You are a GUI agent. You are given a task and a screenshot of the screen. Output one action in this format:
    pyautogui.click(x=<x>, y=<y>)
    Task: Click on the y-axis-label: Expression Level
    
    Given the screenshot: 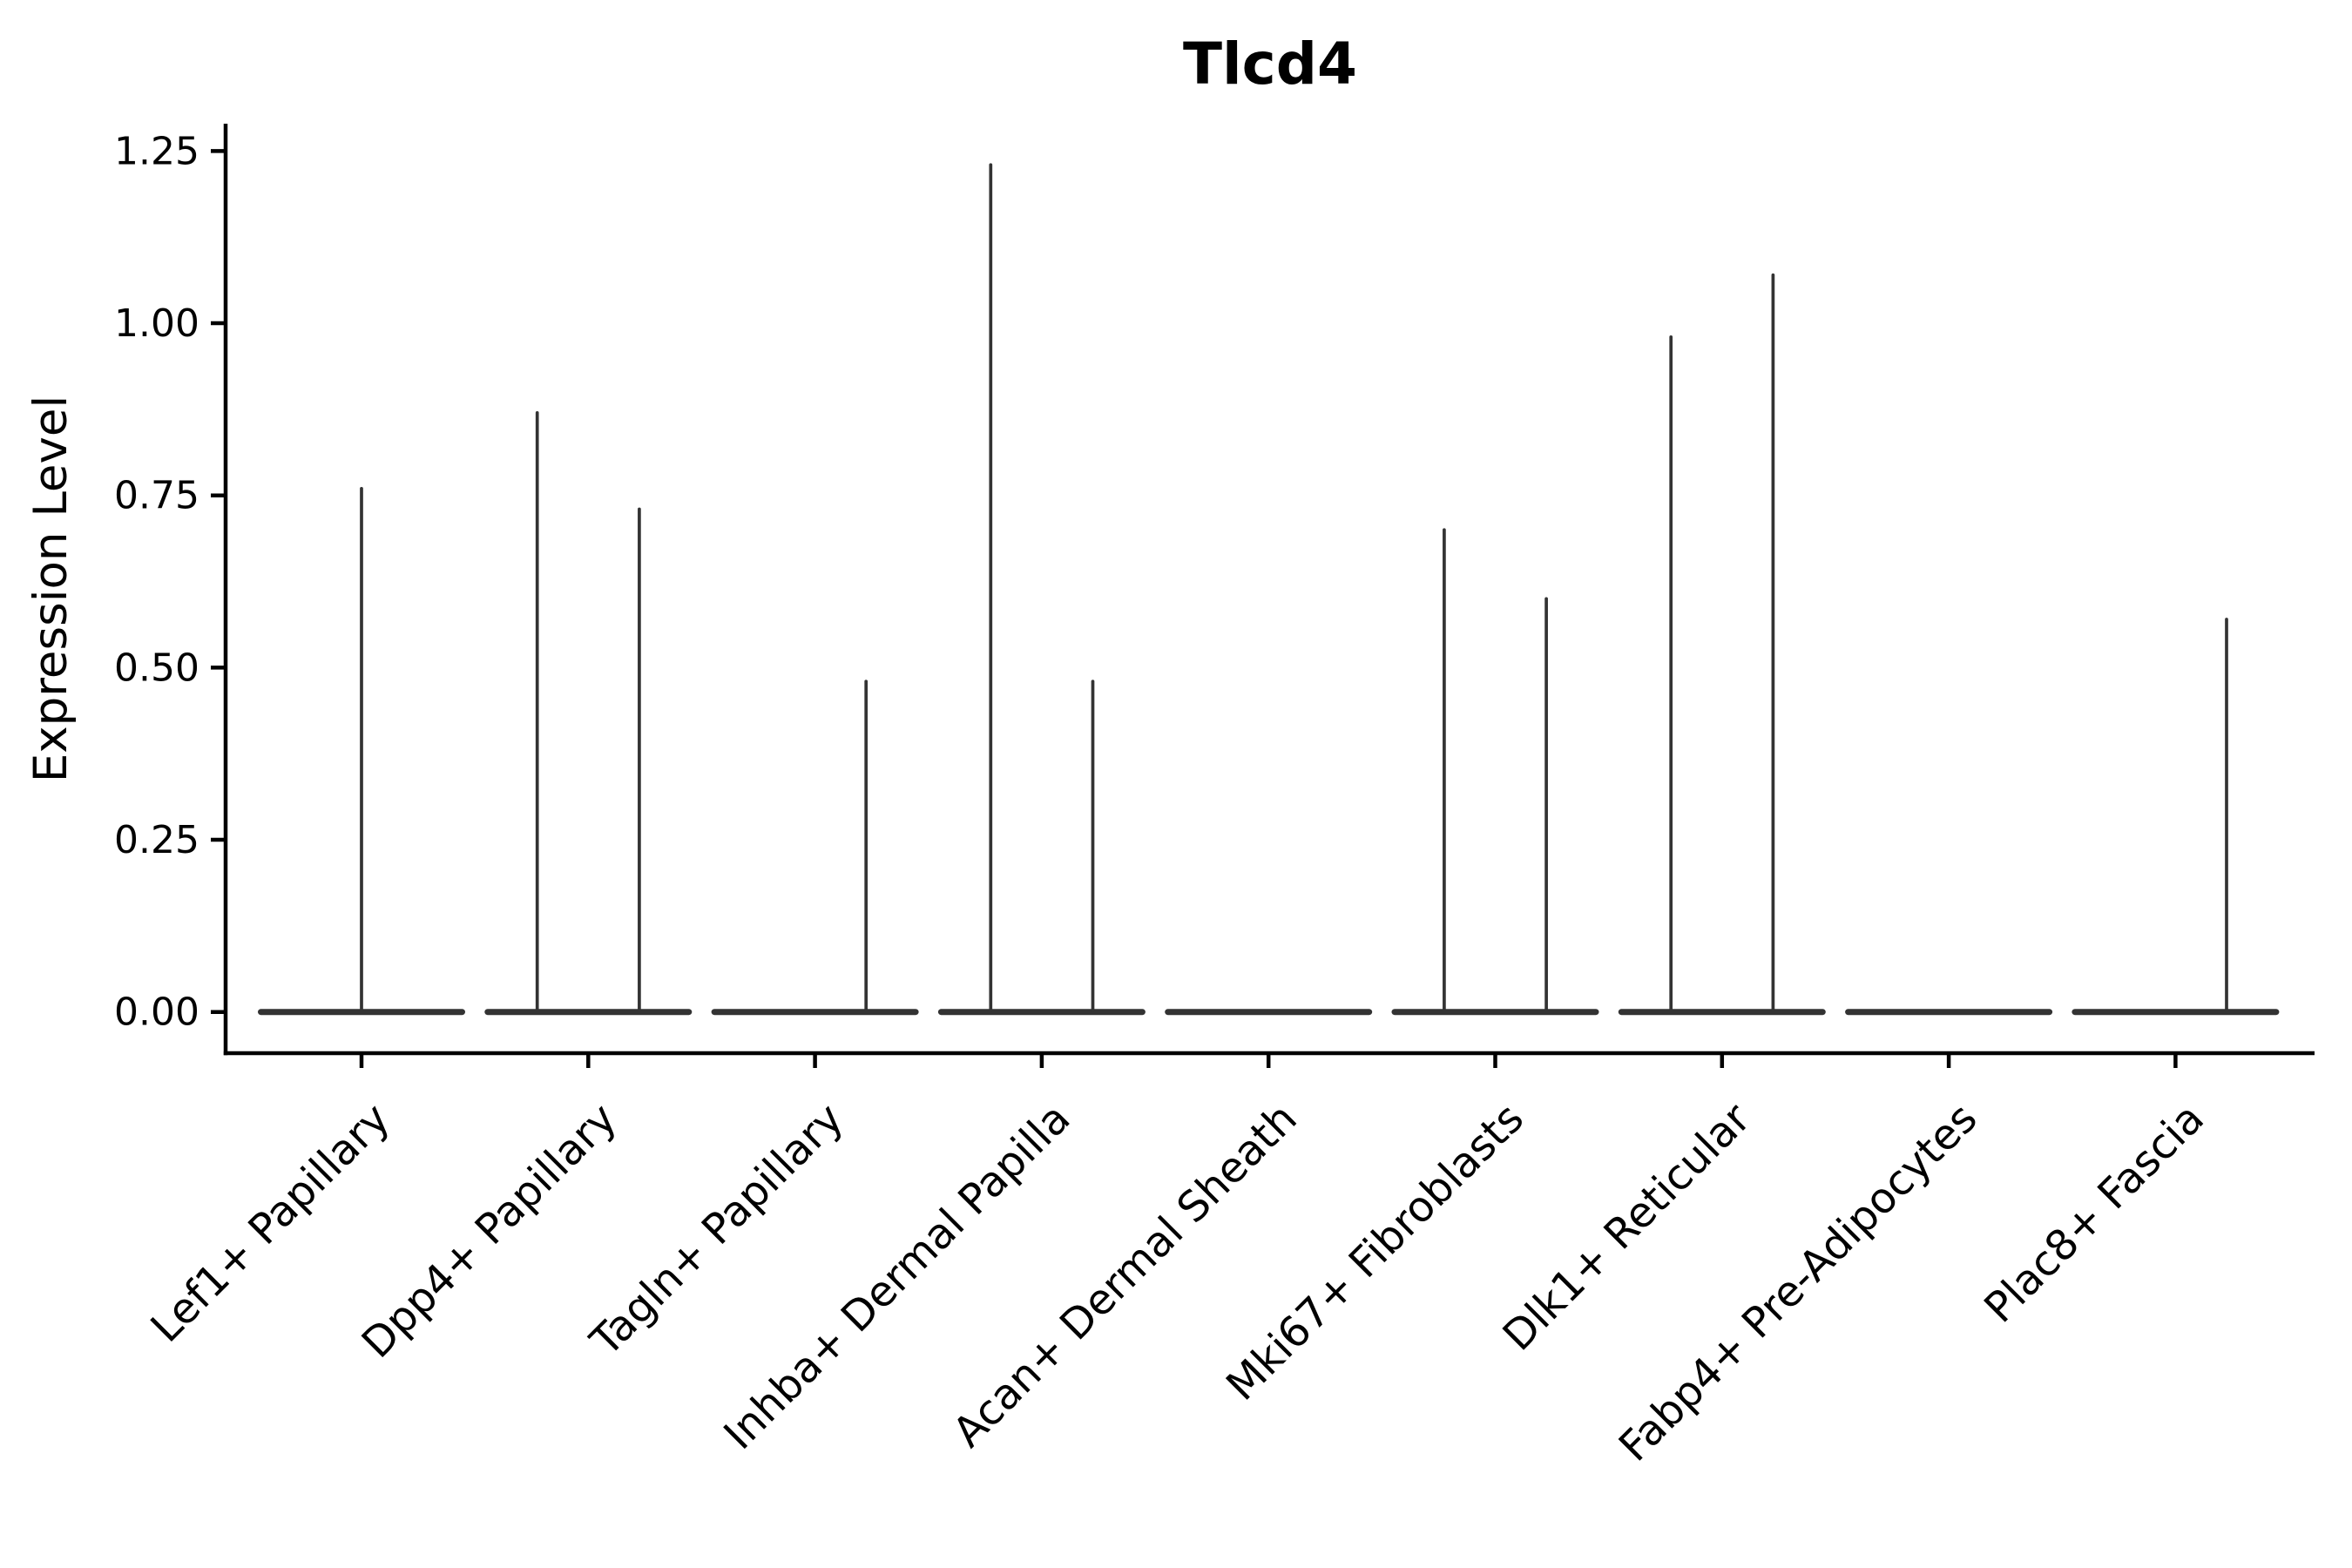 What is the action you would take?
    pyautogui.click(x=51, y=588)
    